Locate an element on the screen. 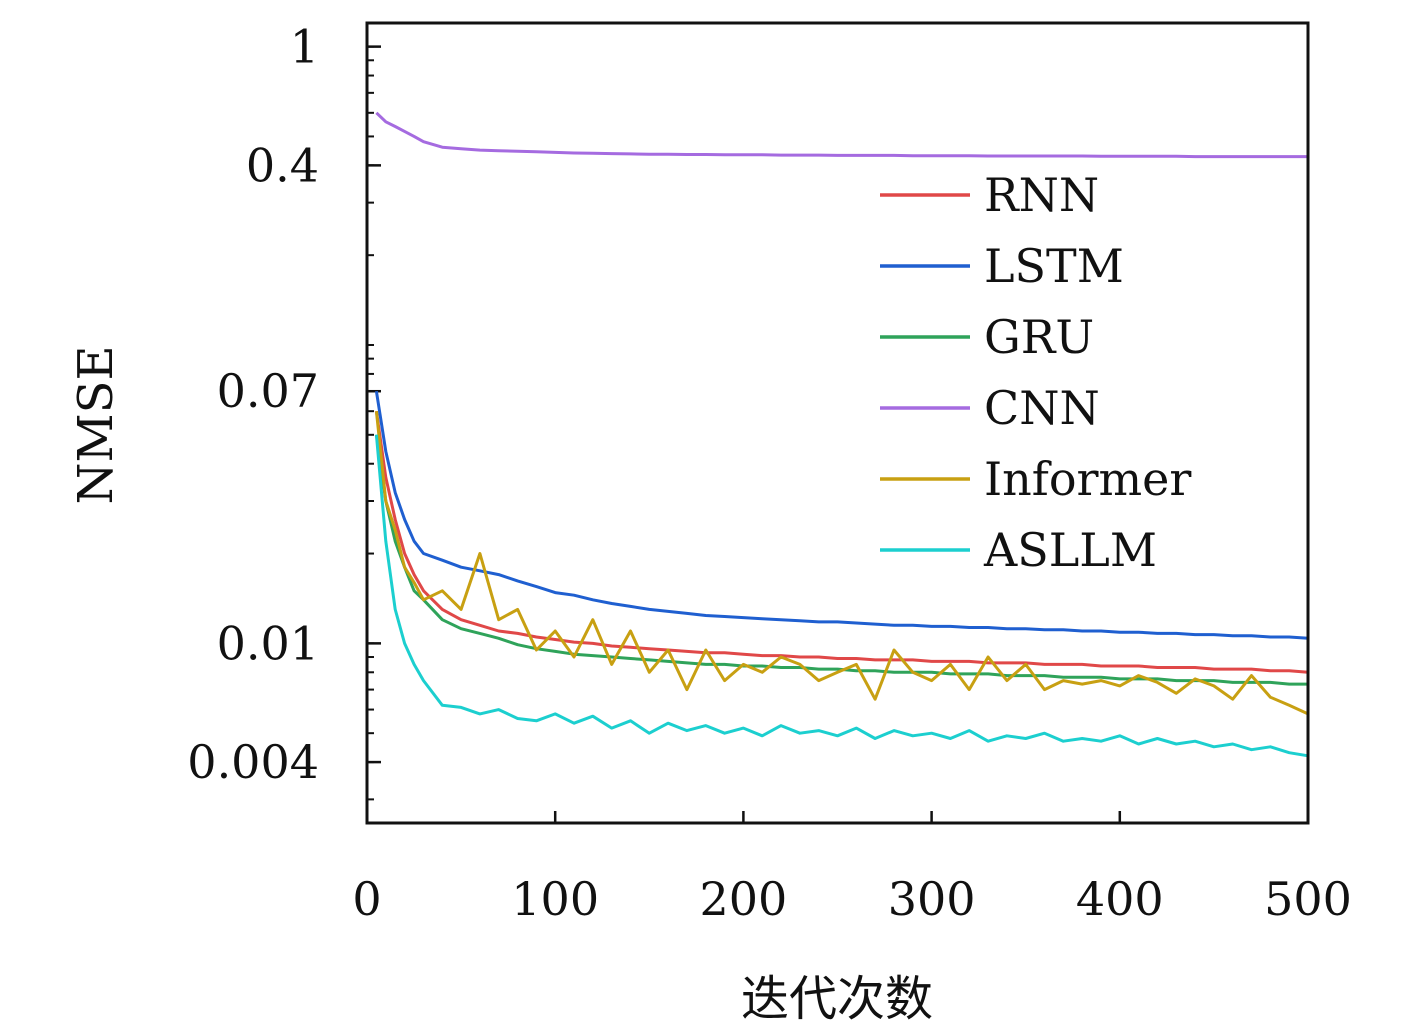 The height and width of the screenshot is (1033, 1417). y-tick-label: 0.004 is located at coordinates (253, 762).